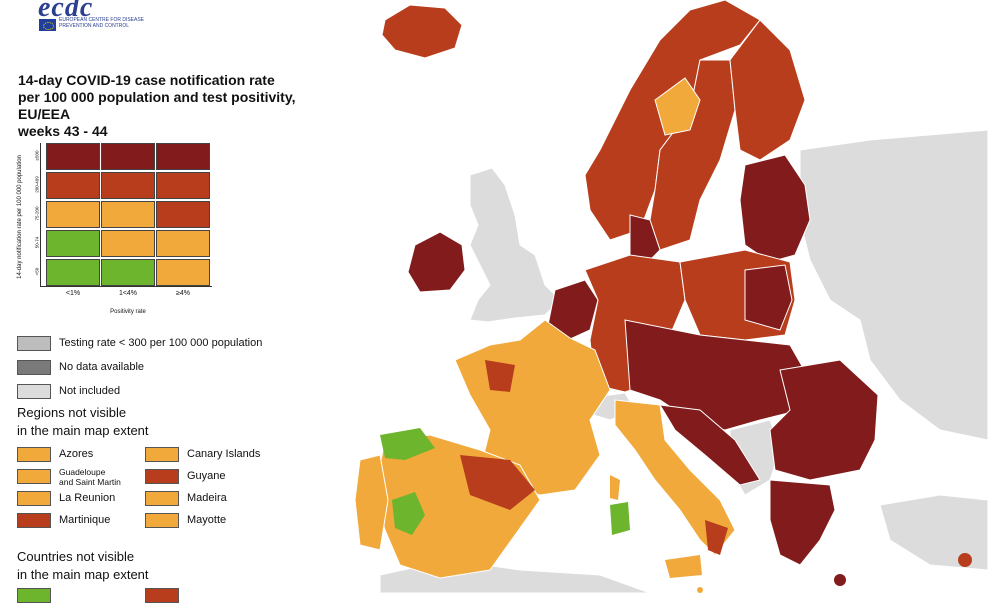 The image size is (988, 603). I want to click on legend-label: No data available, so click(102, 367).